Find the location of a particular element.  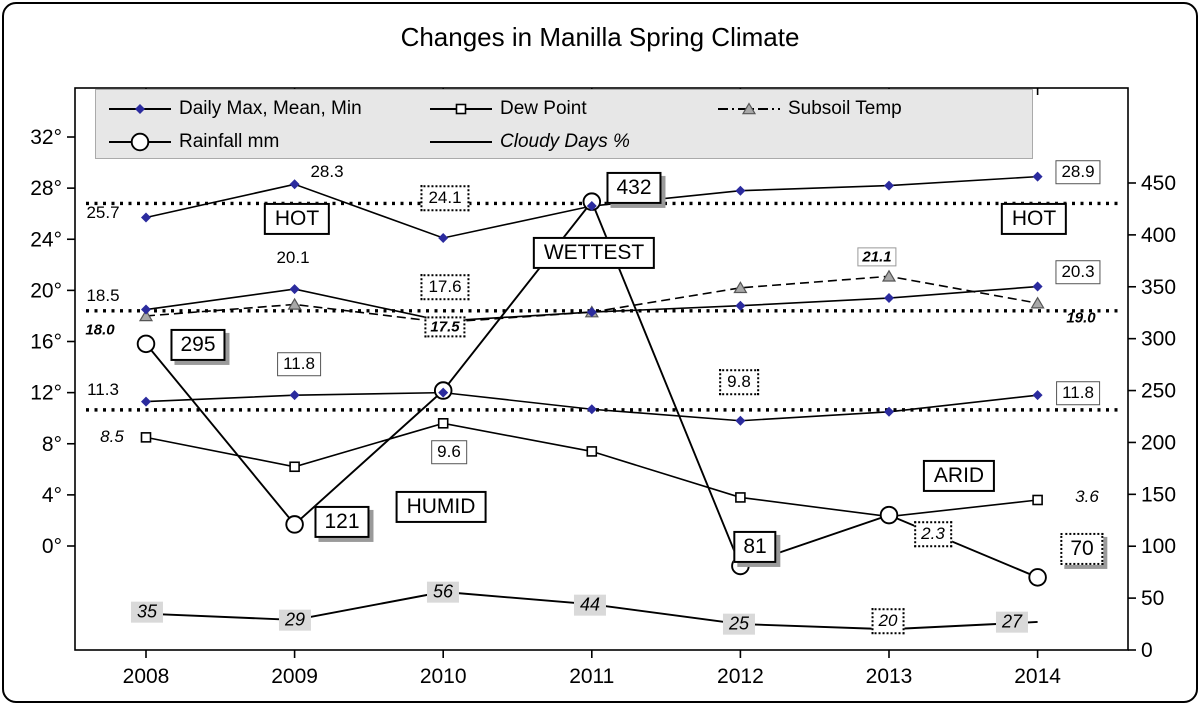

legend-item-rainfall-mm: Rainfall mm is located at coordinates (194, 142).